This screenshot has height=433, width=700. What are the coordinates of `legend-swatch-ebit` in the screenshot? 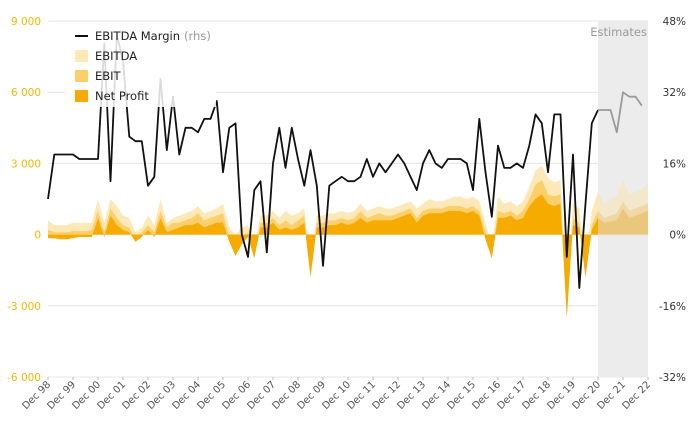 It's located at (81, 76).